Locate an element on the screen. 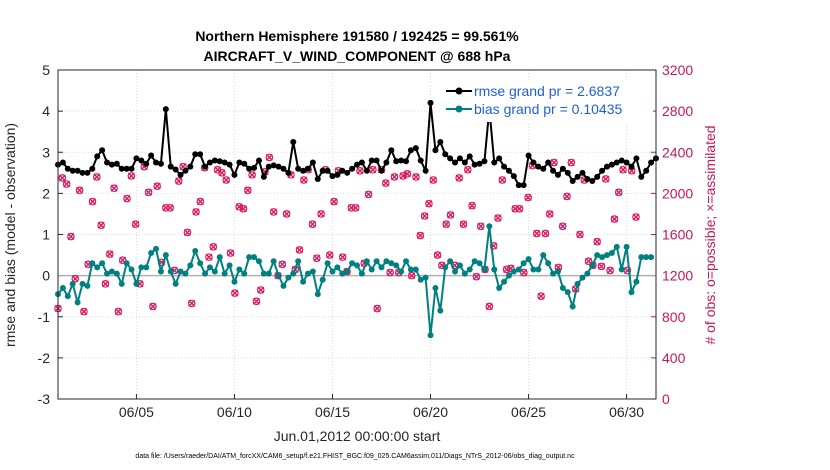  x-tick-label: 06/20 is located at coordinates (430, 412).